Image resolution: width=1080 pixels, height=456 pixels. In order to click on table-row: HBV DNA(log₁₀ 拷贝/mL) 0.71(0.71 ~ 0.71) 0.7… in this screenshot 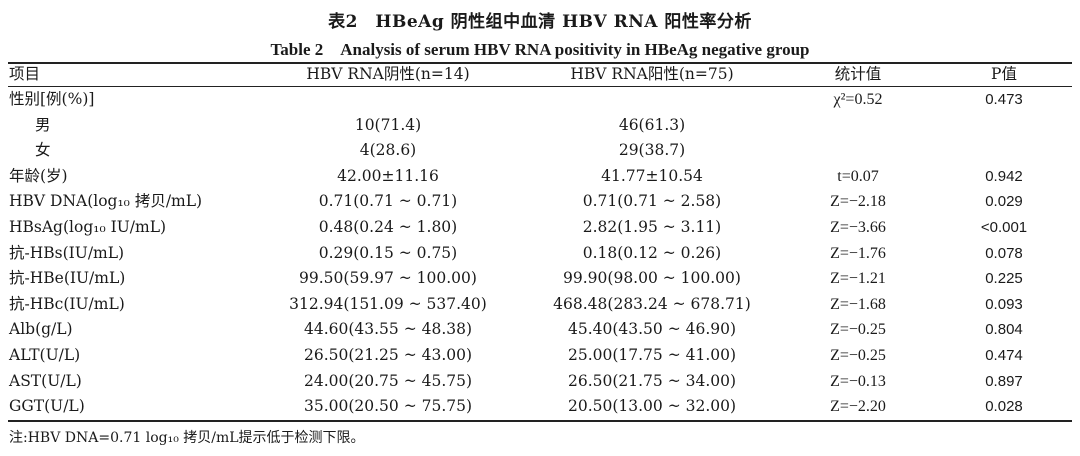, I will do `click(540, 201)`.